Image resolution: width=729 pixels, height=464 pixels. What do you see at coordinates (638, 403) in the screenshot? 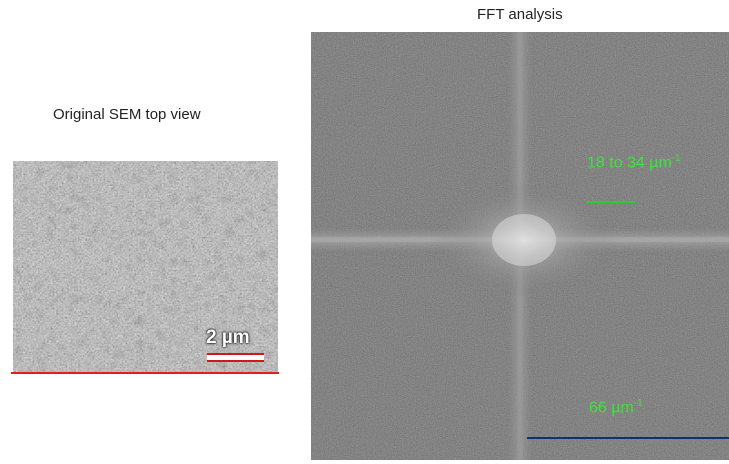
I see `frequency-span-exponent: -1` at bounding box center [638, 403].